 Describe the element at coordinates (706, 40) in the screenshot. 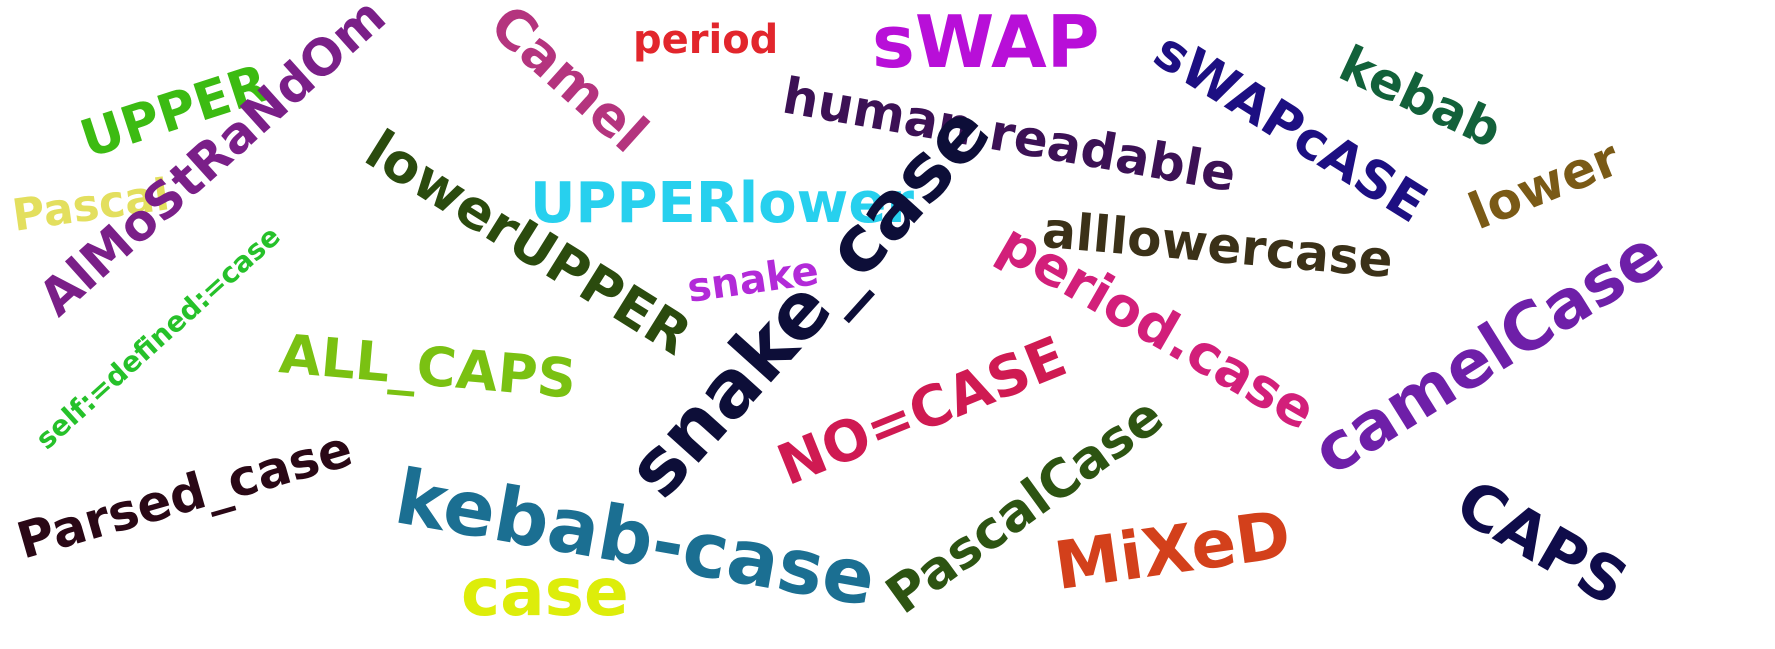

I see `word-period: period` at that location.